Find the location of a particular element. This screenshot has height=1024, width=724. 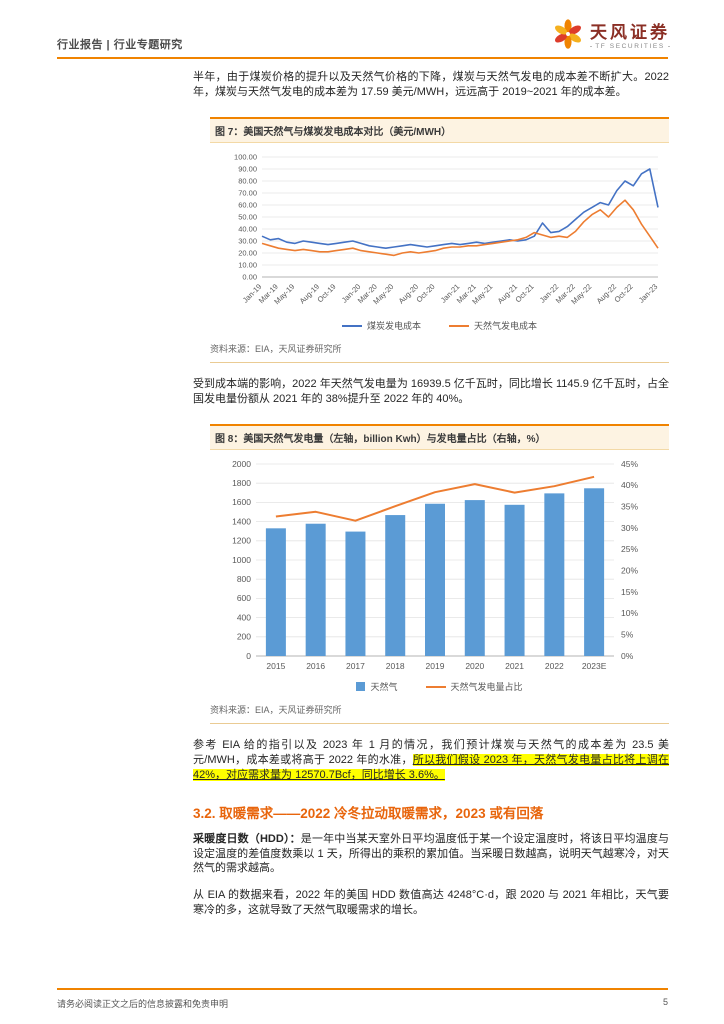

footer: 请务必阅读正文之后的信息披露和免责申明 5 is located at coordinates (362, 1003).